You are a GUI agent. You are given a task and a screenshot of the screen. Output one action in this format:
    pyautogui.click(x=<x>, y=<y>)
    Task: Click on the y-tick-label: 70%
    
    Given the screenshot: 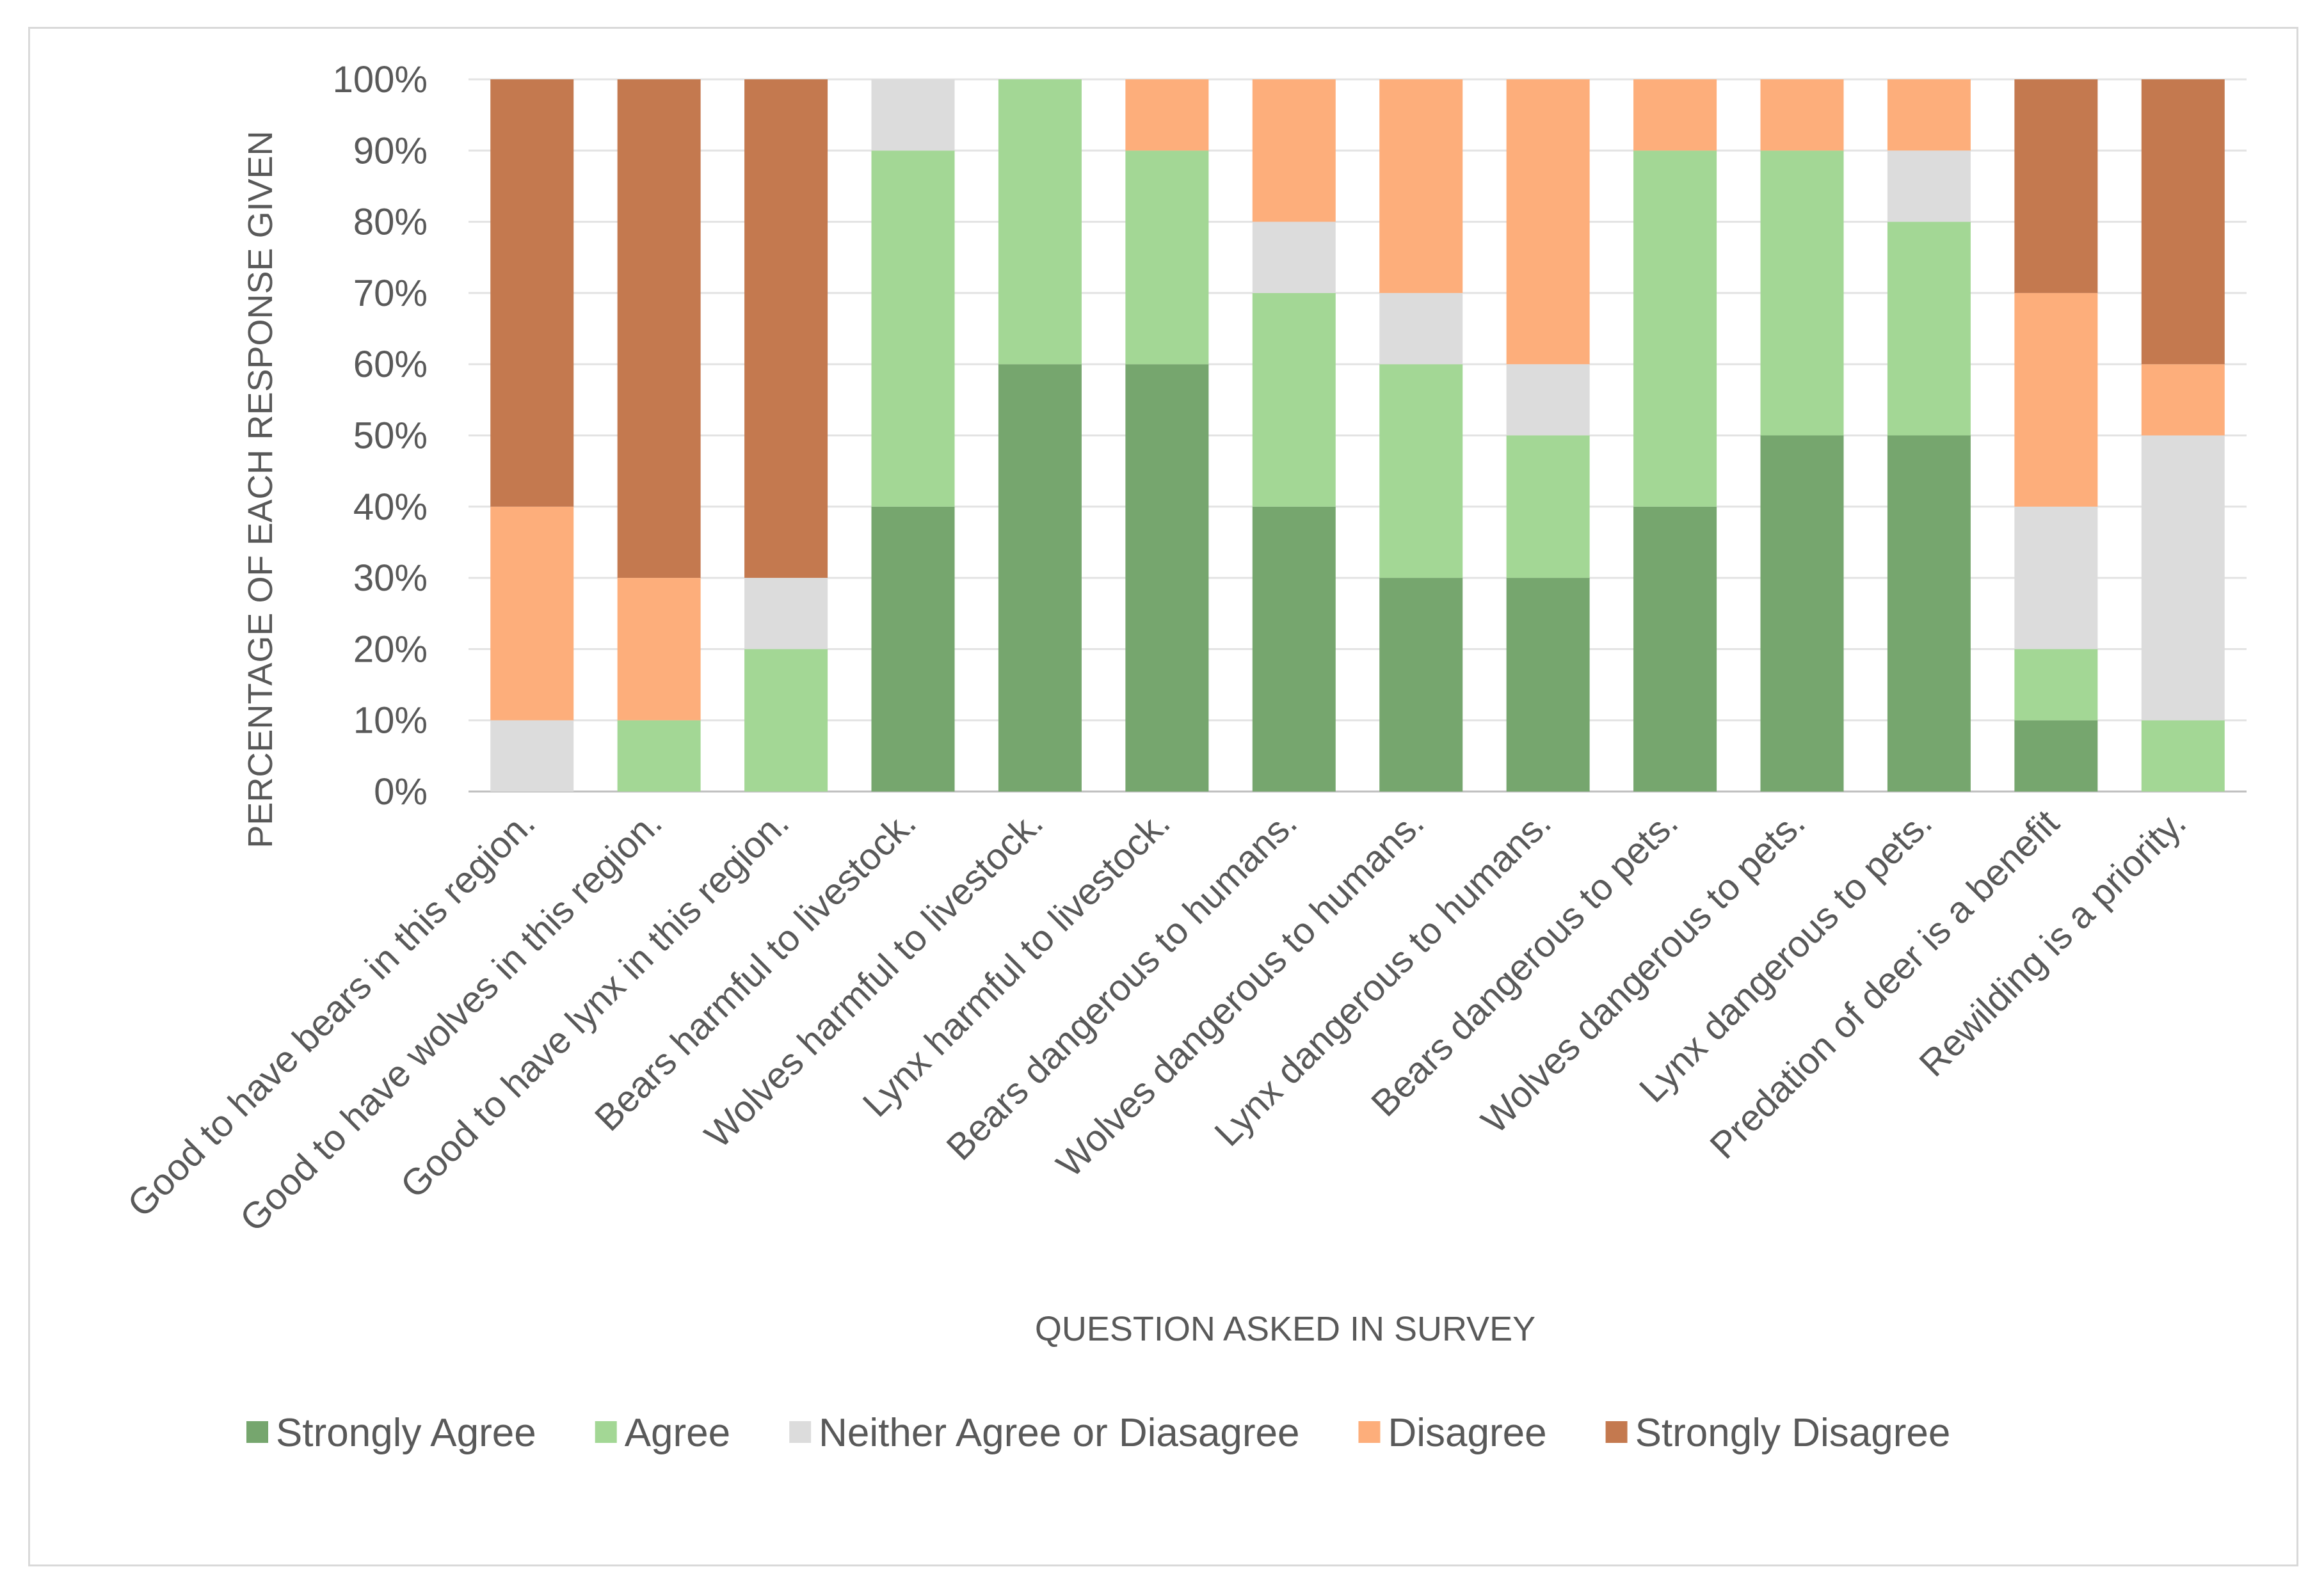 What is the action you would take?
    pyautogui.click(x=390, y=293)
    